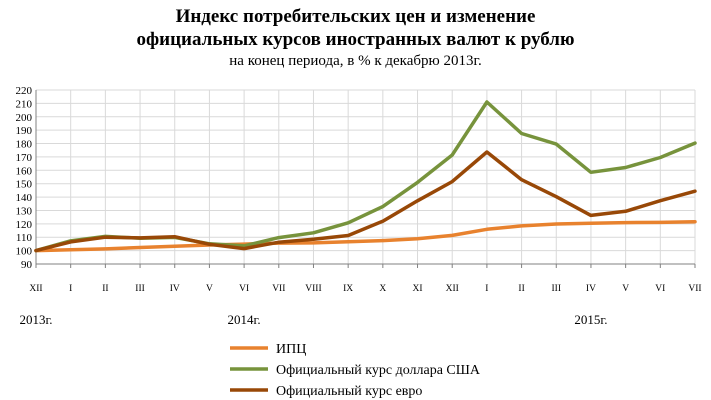 The image size is (711, 400). Describe the element at coordinates (35, 319) in the screenshot. I see `year-label: 2013г.` at that location.